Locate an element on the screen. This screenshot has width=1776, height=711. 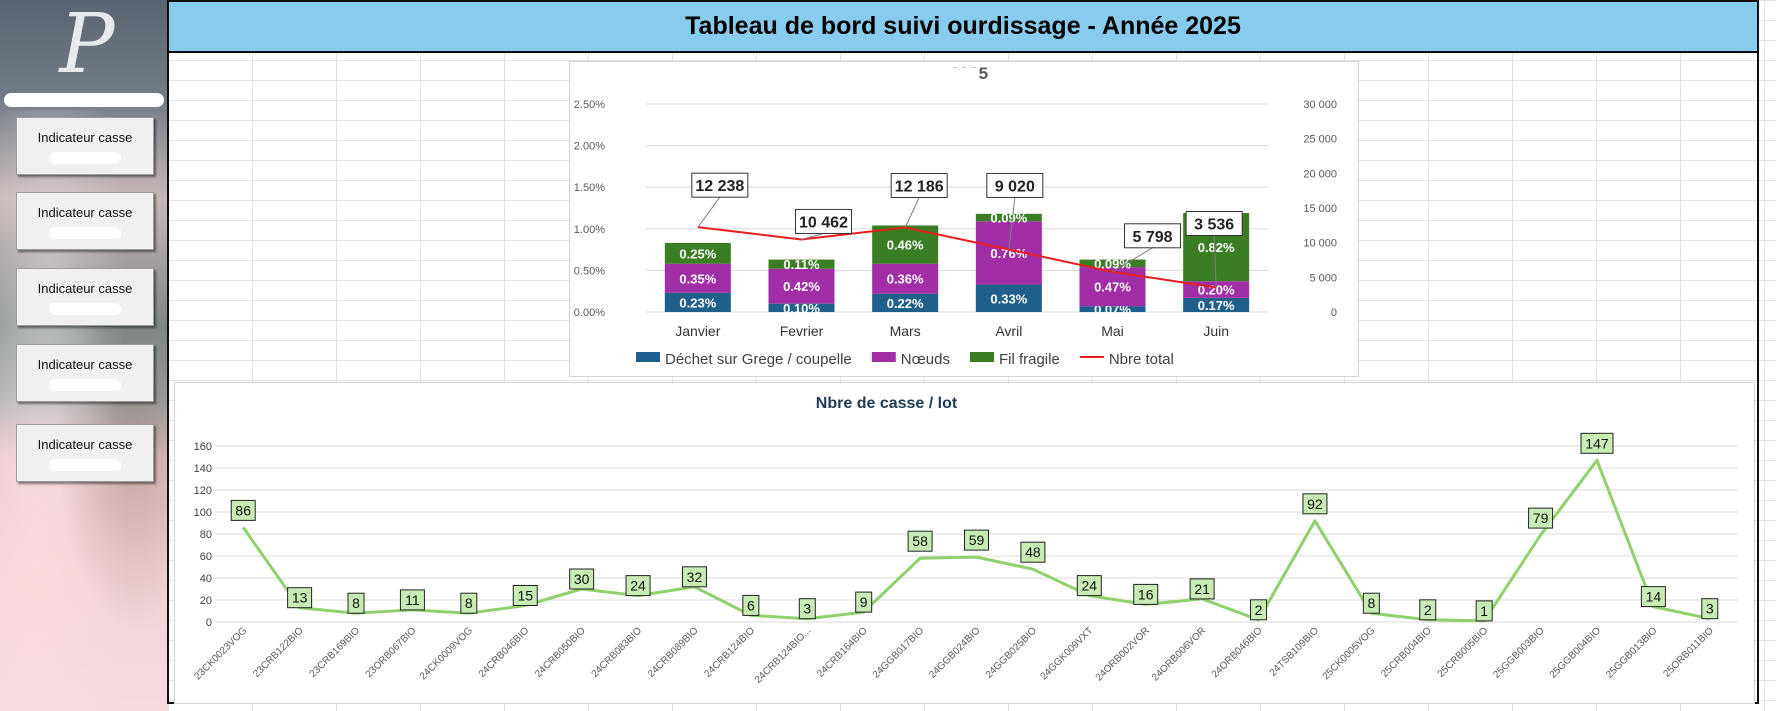
data-label: 59 is located at coordinates (977, 540).